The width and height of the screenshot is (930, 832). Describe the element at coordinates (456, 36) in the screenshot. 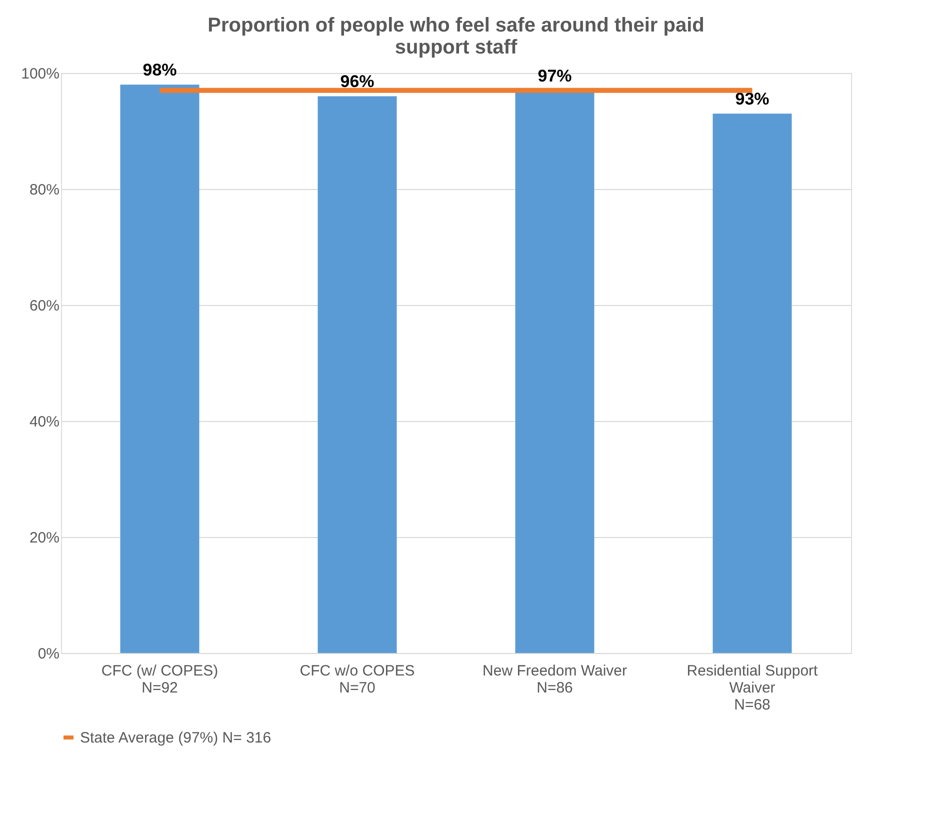

I see `chart-title: Proportion of people who feel safe around their paid support staff` at that location.